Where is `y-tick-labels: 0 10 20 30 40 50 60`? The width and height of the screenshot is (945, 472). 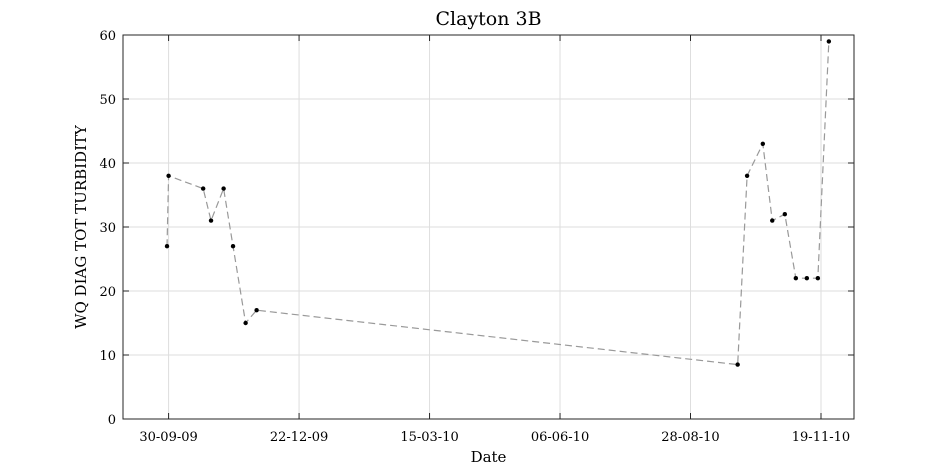
y-tick-labels: 0 10 20 30 40 50 60 is located at coordinates (107, 228).